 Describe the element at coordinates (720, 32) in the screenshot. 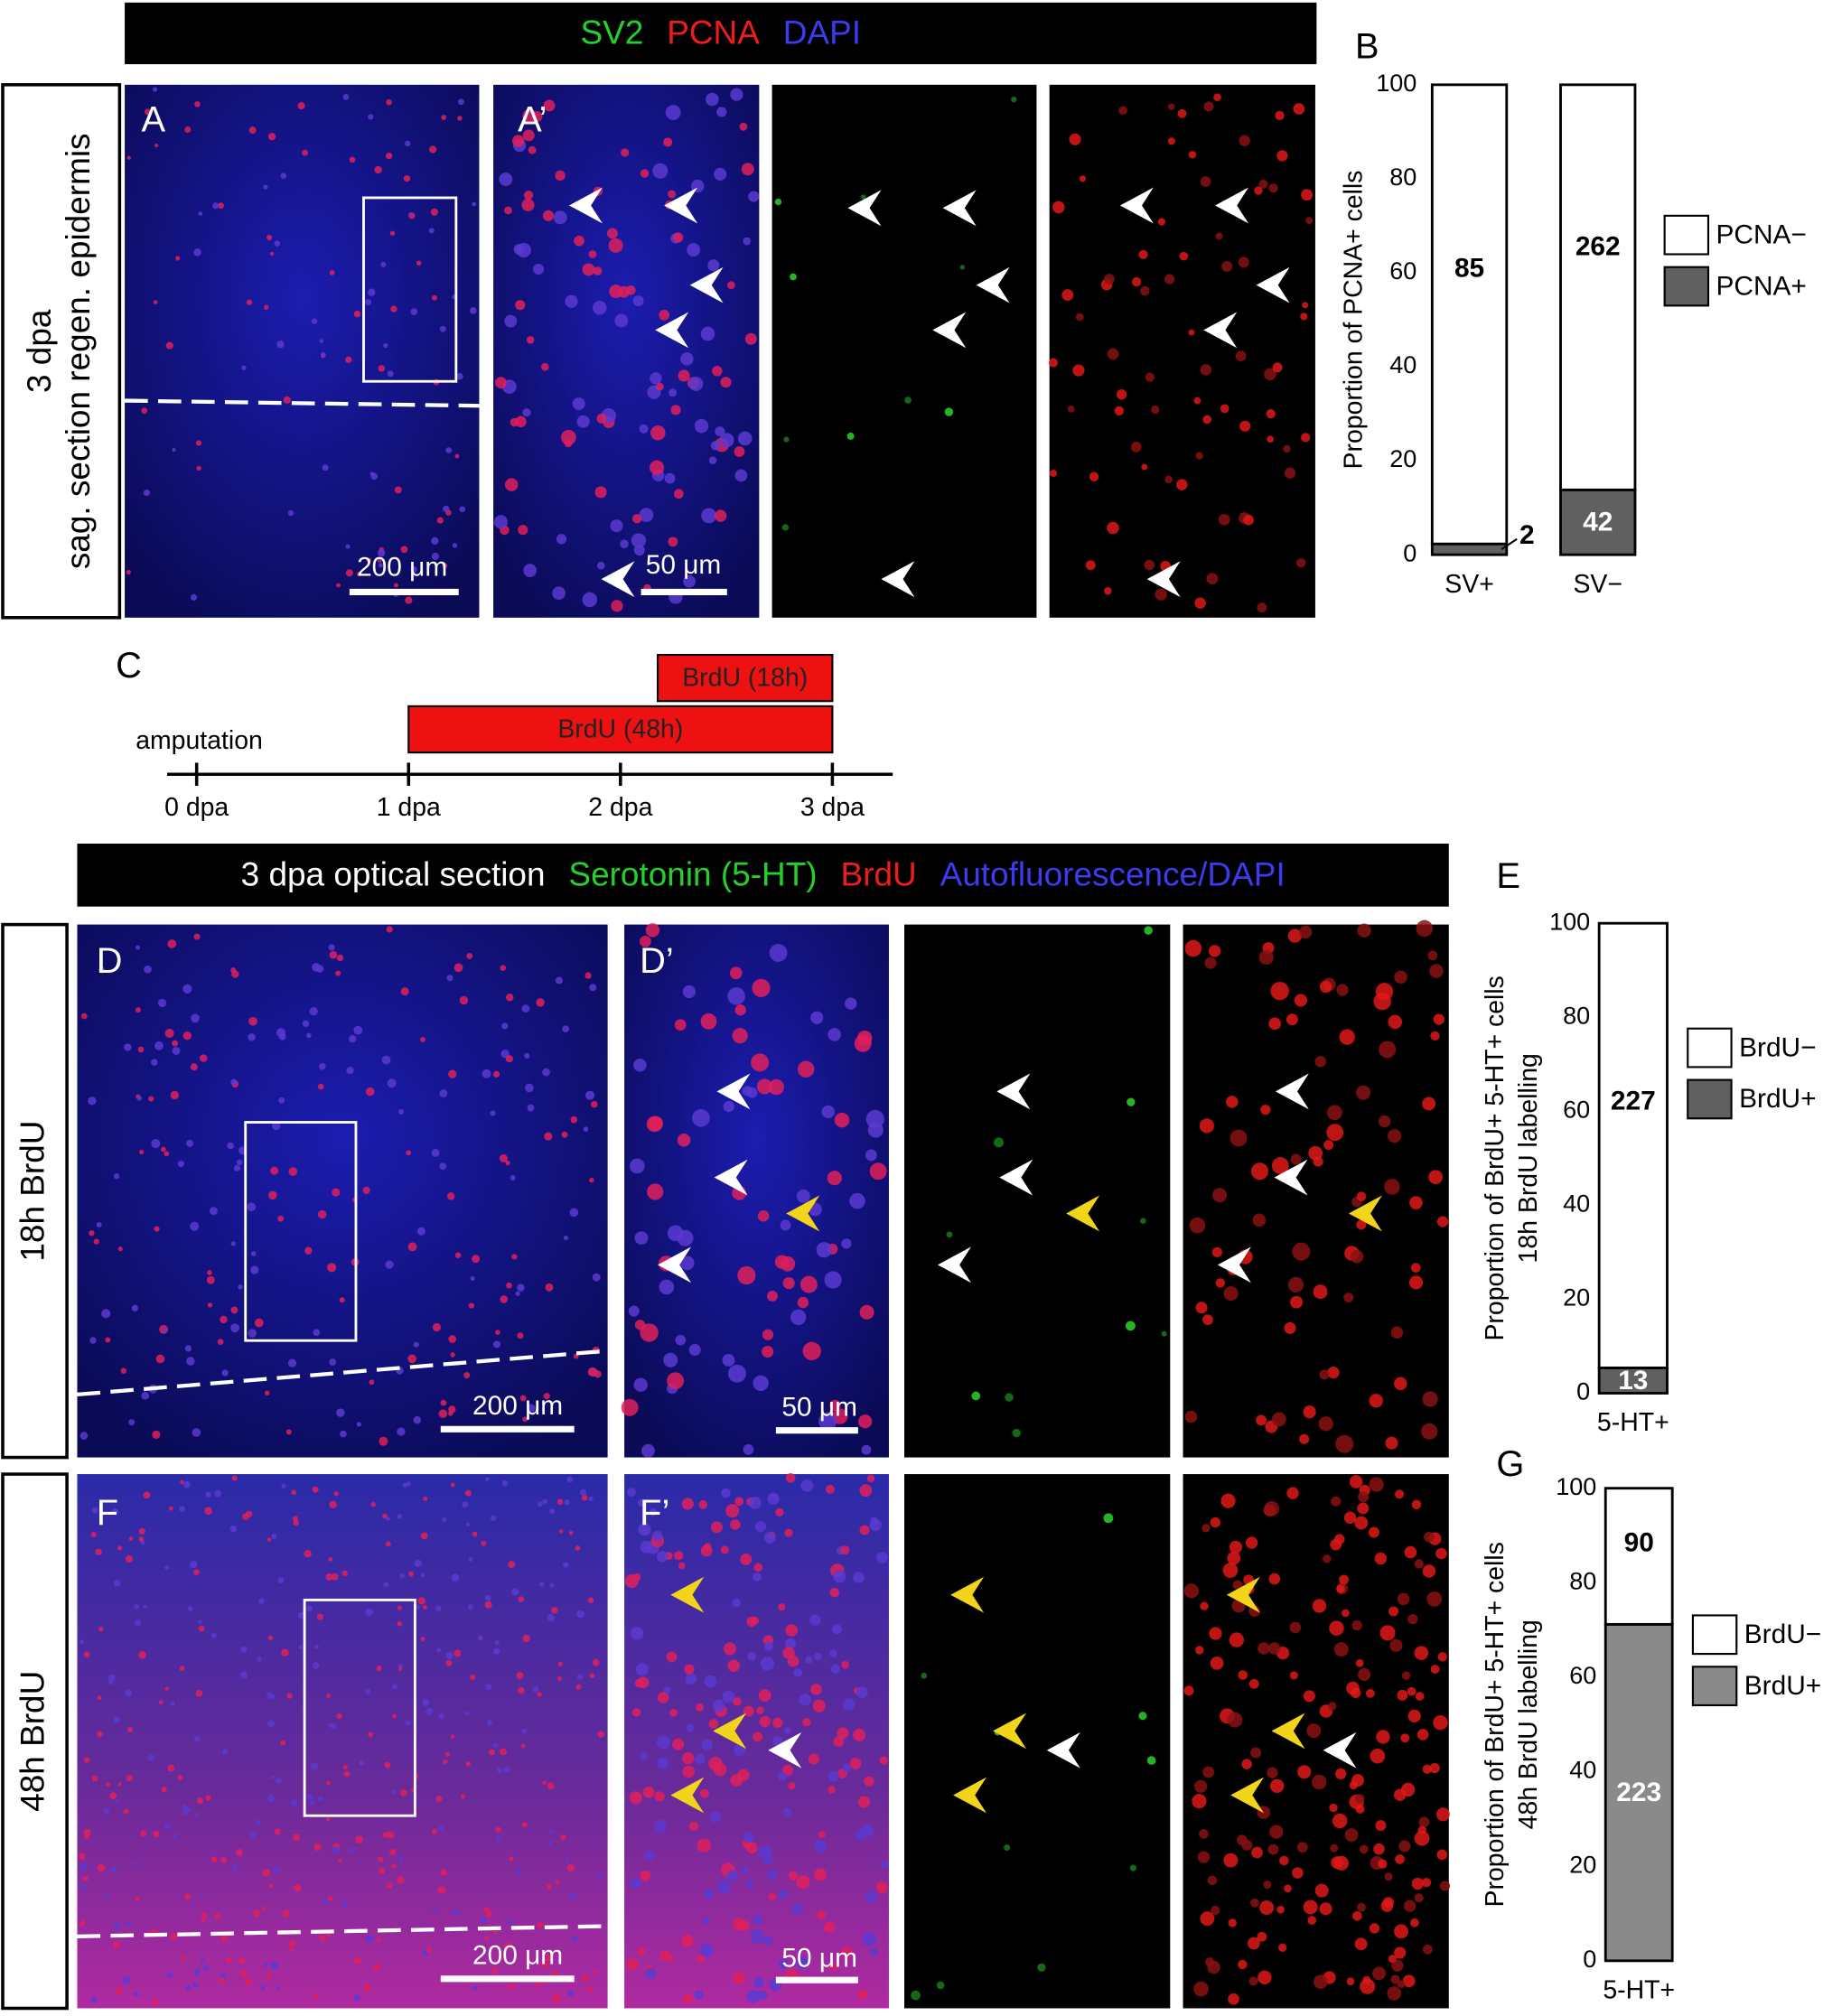

I see `header-text: SV2 PCNA DAPI` at that location.